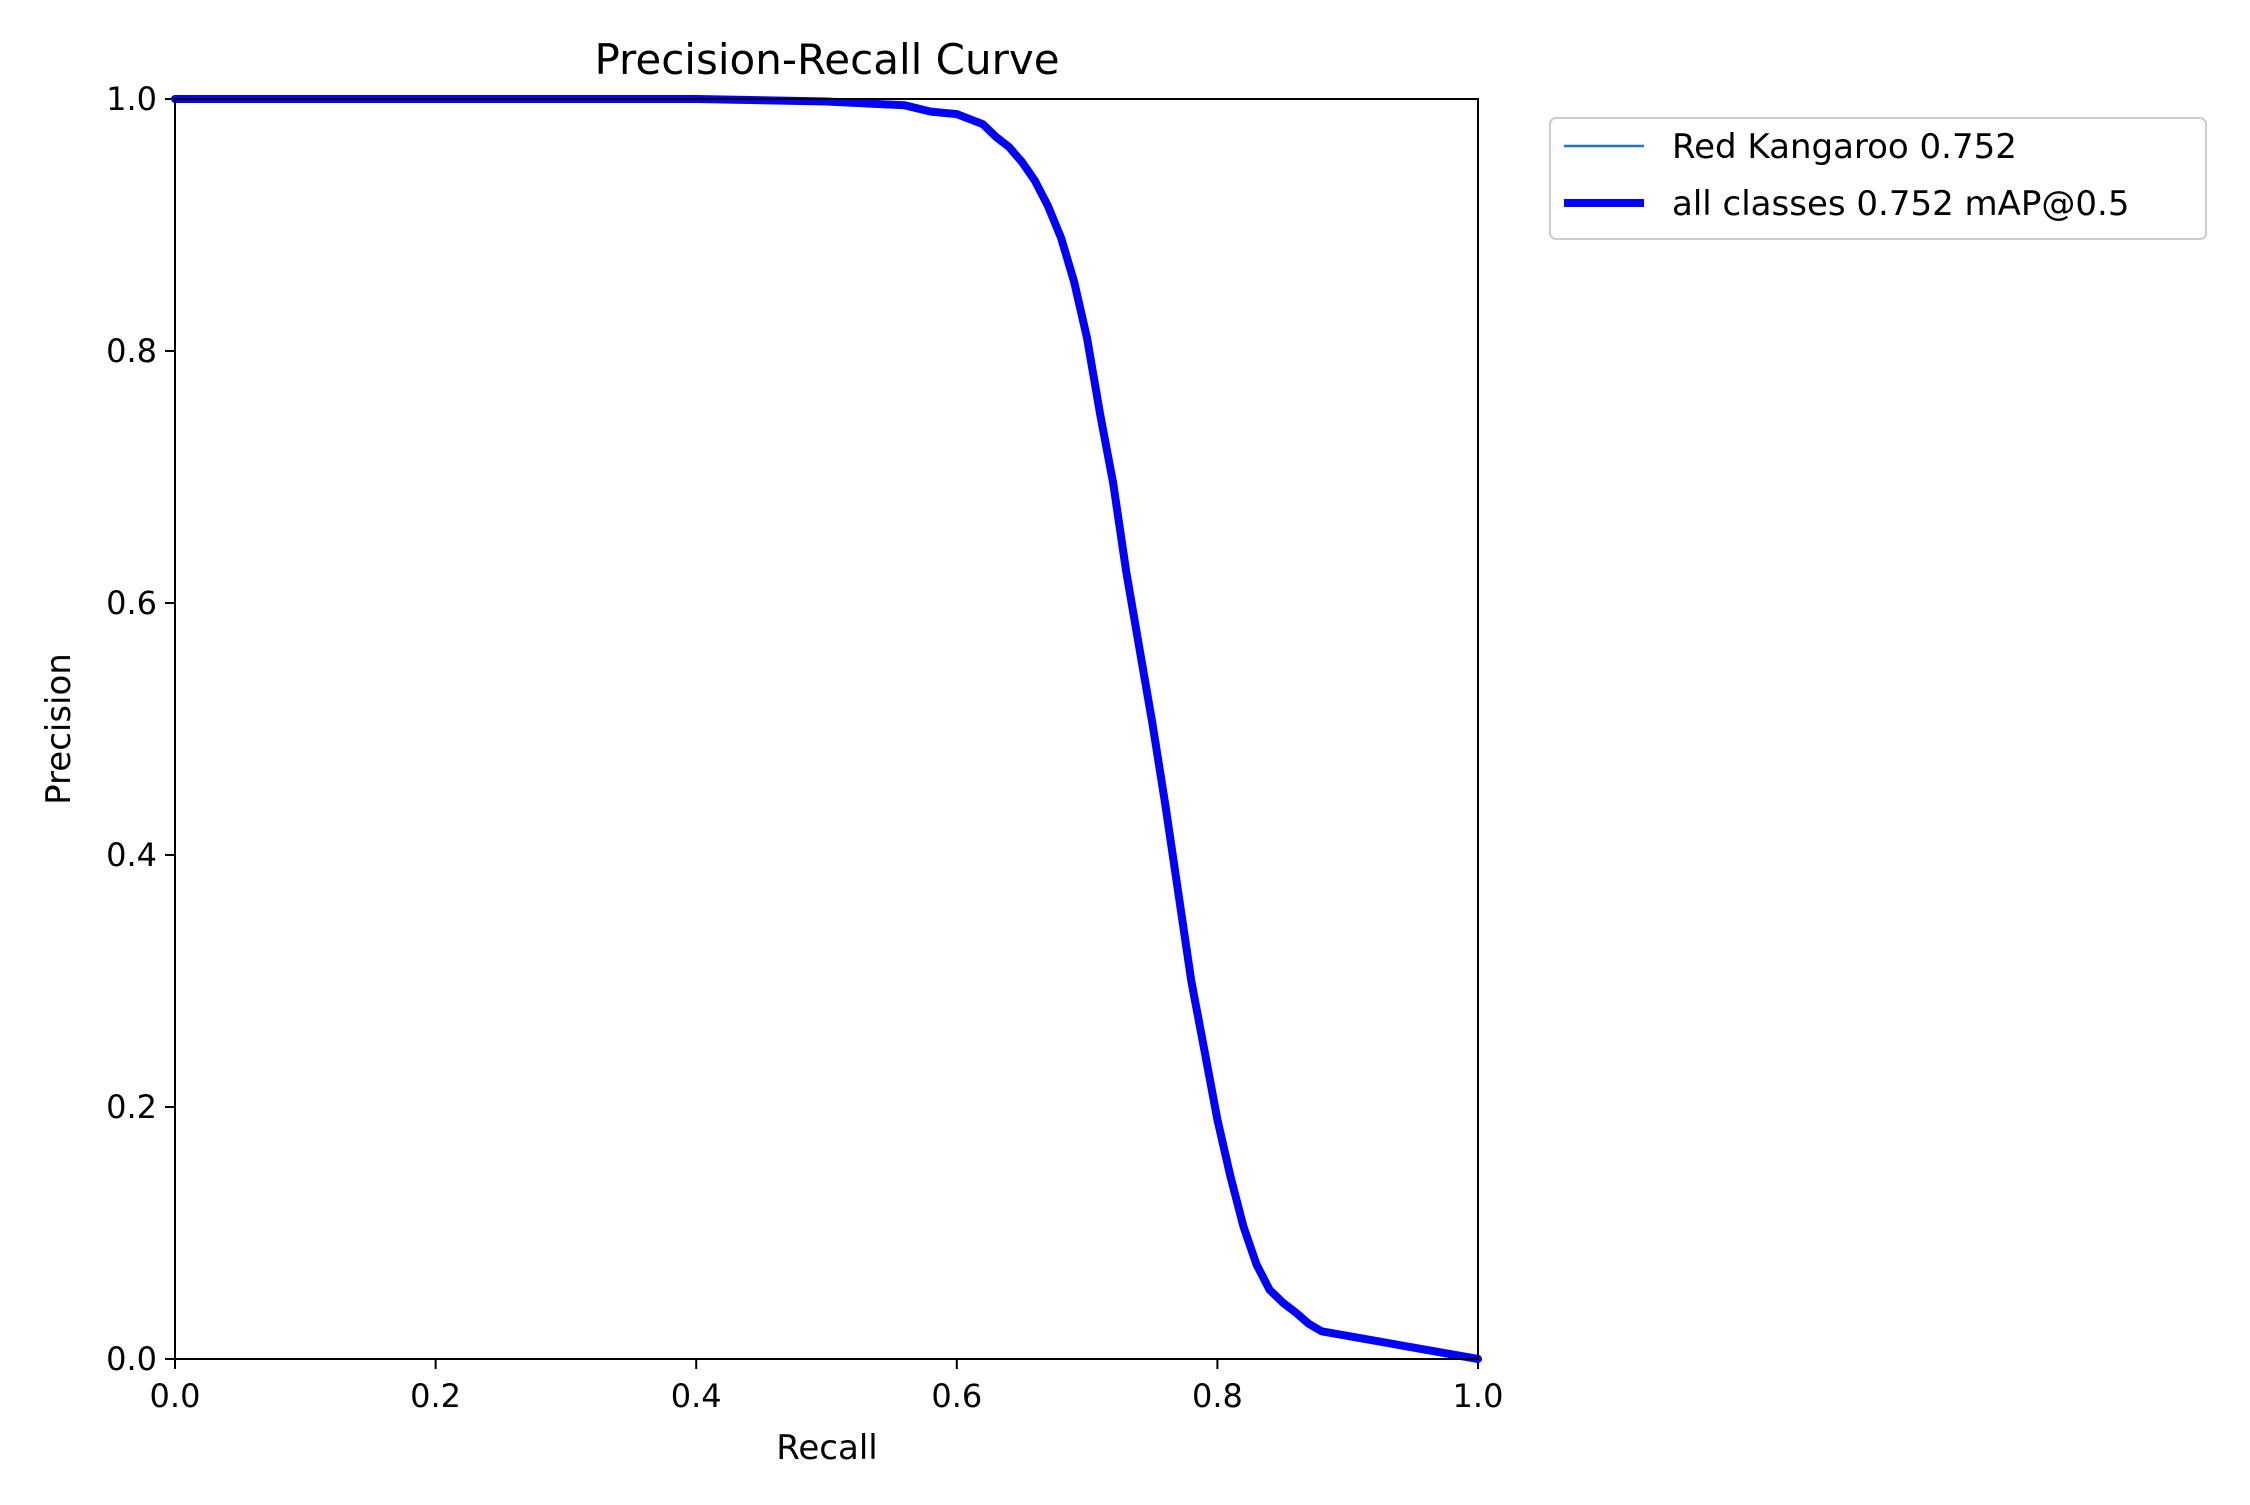 The height and width of the screenshot is (1505, 2250). I want to click on y-tick-label: 0.4, so click(131, 855).